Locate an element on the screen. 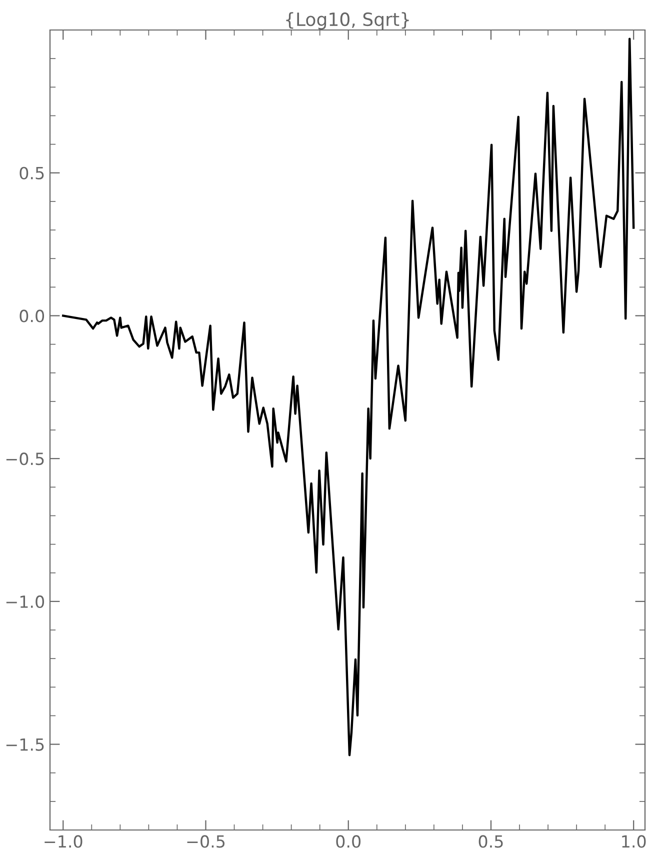 The image size is (652, 864). y-tick-label: −1.5 is located at coordinates (25, 744).